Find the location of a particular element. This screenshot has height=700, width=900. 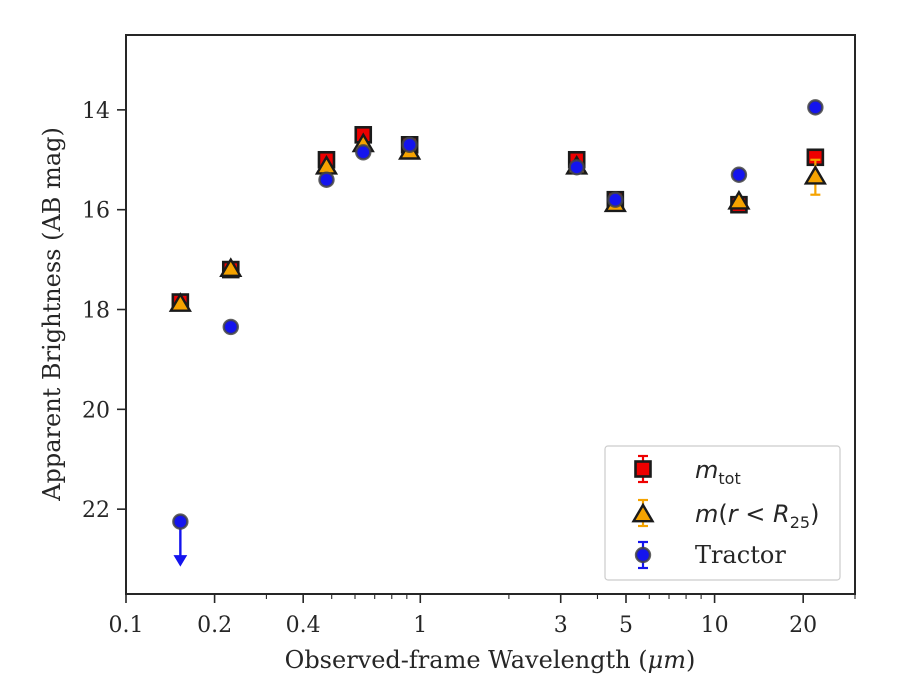

y-tick-label: 18 is located at coordinates (96, 311).